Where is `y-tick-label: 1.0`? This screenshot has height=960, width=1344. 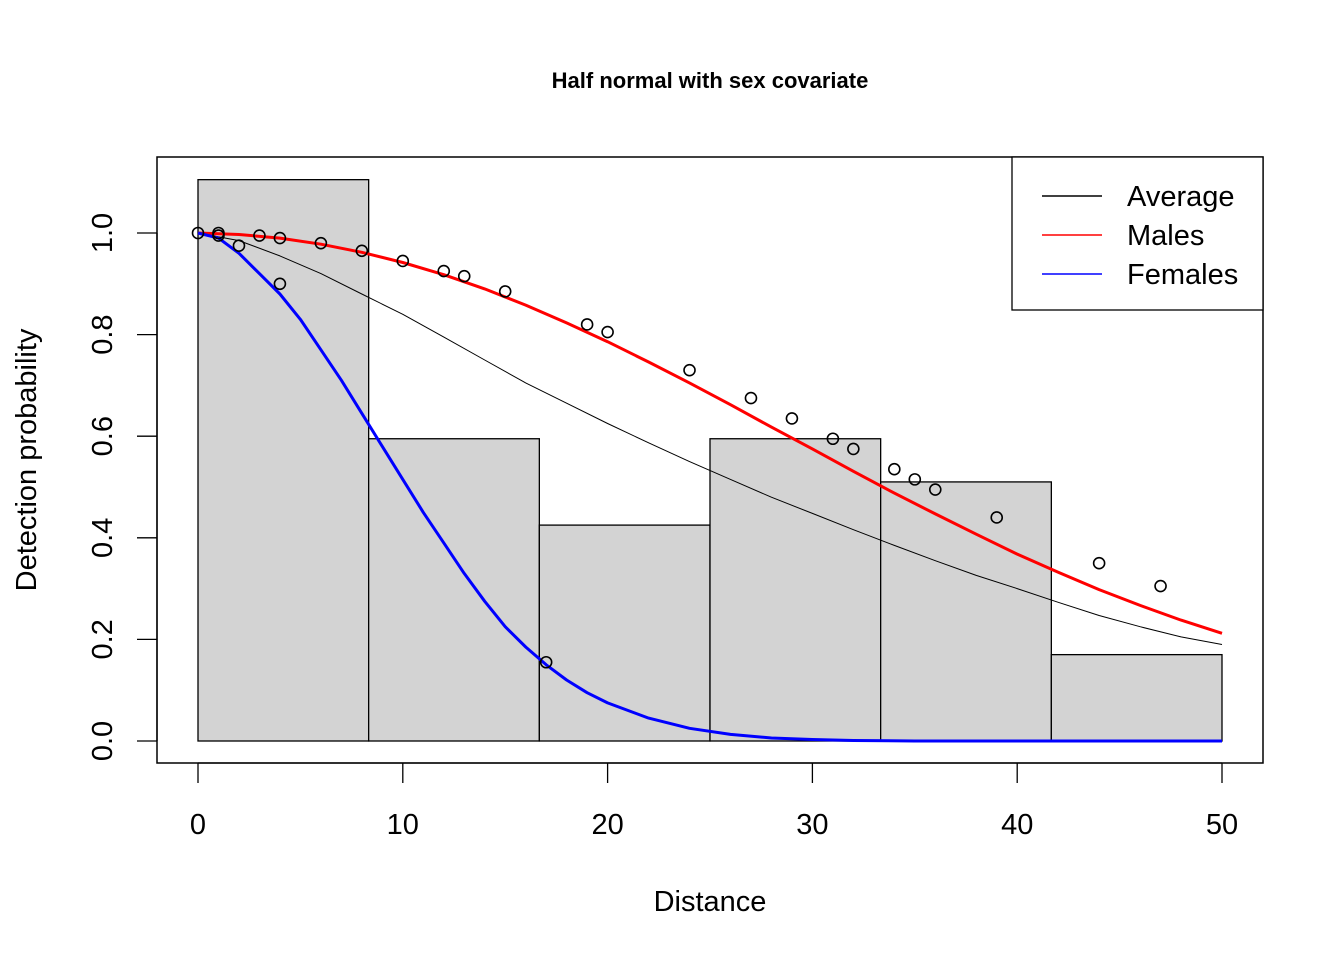 y-tick-label: 1.0 is located at coordinates (103, 233).